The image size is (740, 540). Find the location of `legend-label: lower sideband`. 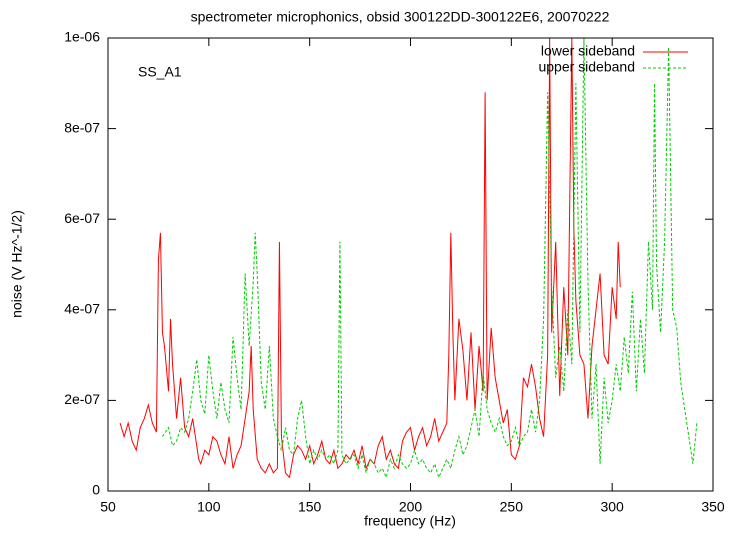

legend-label: lower sideband is located at coordinates (588, 51).